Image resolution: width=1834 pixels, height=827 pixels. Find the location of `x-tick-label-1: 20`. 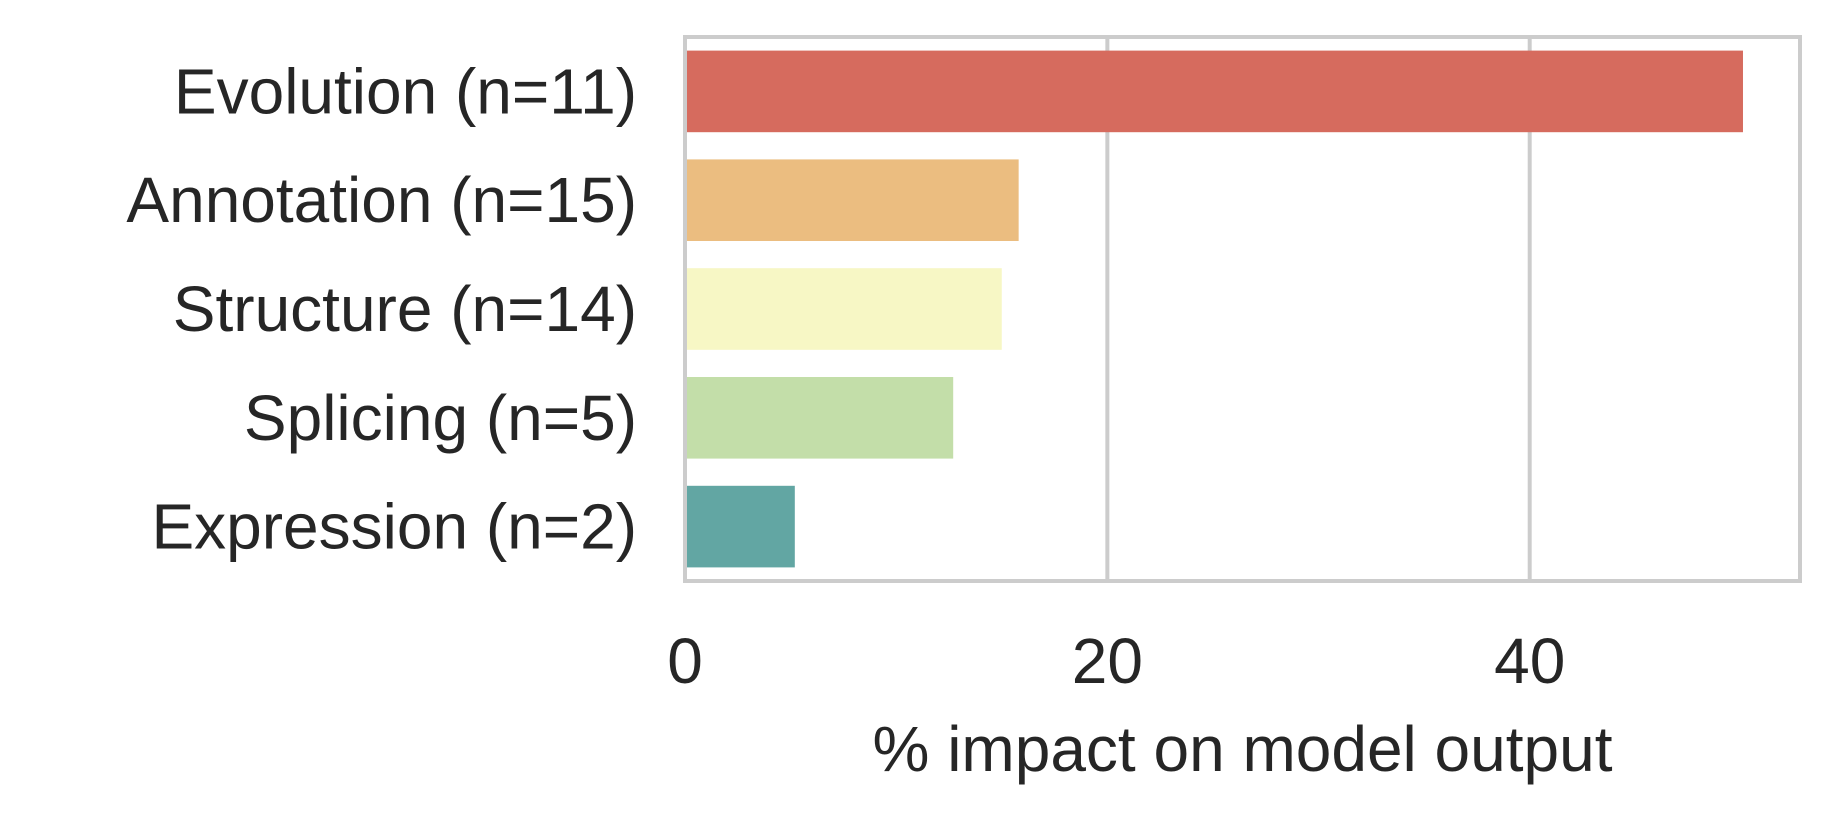

x-tick-label-1: 20 is located at coordinates (1107, 661).